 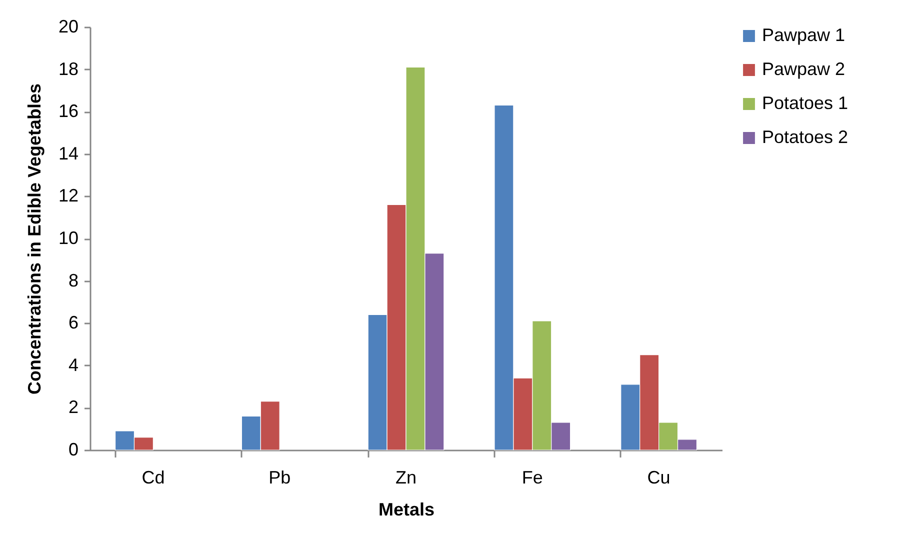 I want to click on x-tick-label: Zn, so click(x=406, y=478).